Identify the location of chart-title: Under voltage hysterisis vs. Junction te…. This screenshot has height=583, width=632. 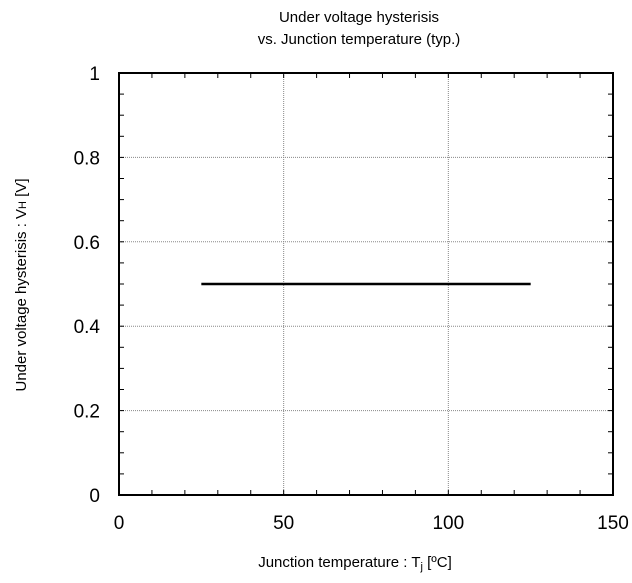
(359, 28).